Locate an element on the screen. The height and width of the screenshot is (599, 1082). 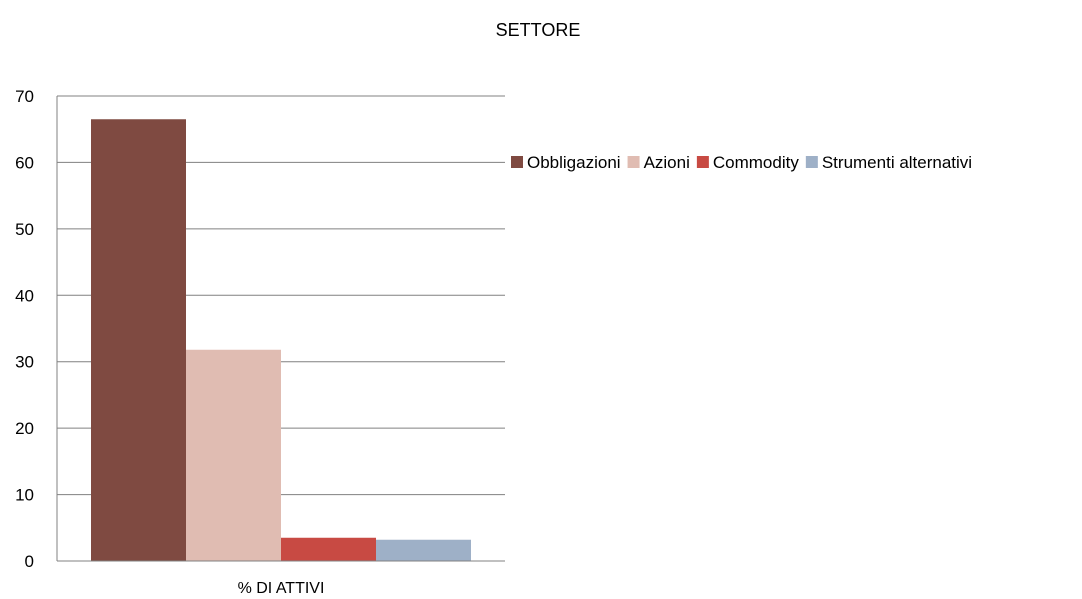
legend-item-obbligazioni: Obbligazioni is located at coordinates (566, 162).